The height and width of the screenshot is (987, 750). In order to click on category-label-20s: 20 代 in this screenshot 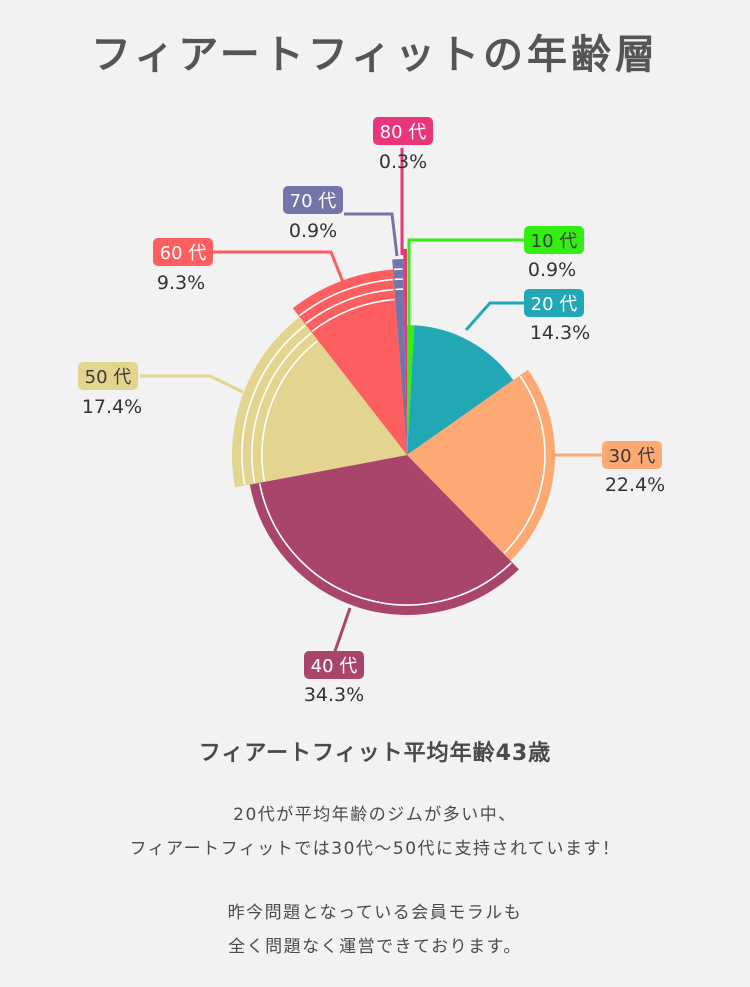, I will do `click(554, 304)`.